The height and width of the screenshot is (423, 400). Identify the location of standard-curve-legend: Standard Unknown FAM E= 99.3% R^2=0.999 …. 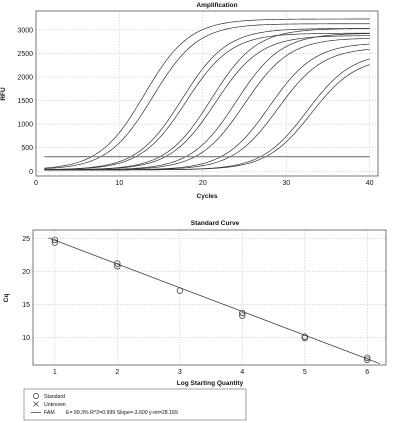
(135, 404).